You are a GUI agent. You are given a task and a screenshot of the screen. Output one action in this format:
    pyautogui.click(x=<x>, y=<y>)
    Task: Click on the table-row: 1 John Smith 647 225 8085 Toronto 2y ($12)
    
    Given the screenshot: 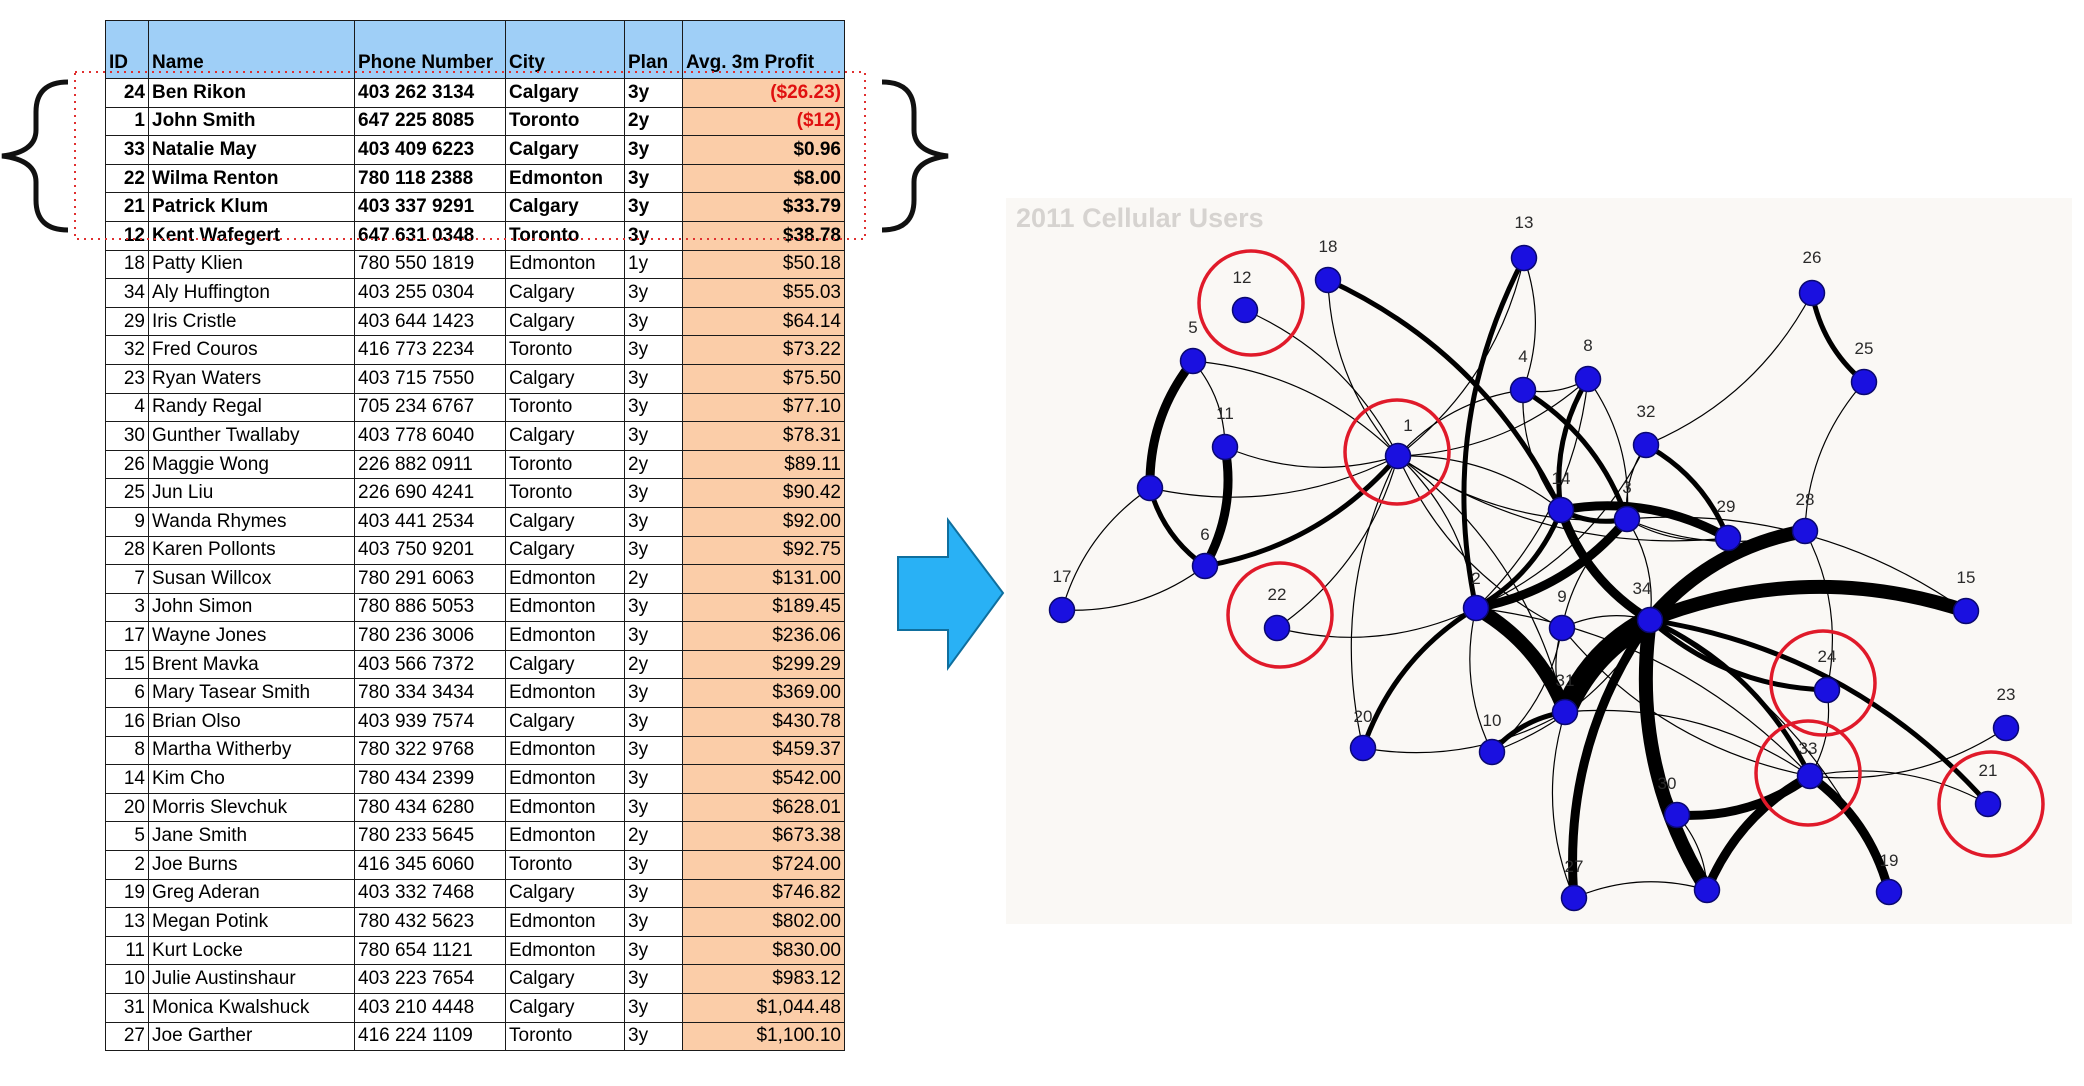 What is the action you would take?
    pyautogui.click(x=475, y=121)
    